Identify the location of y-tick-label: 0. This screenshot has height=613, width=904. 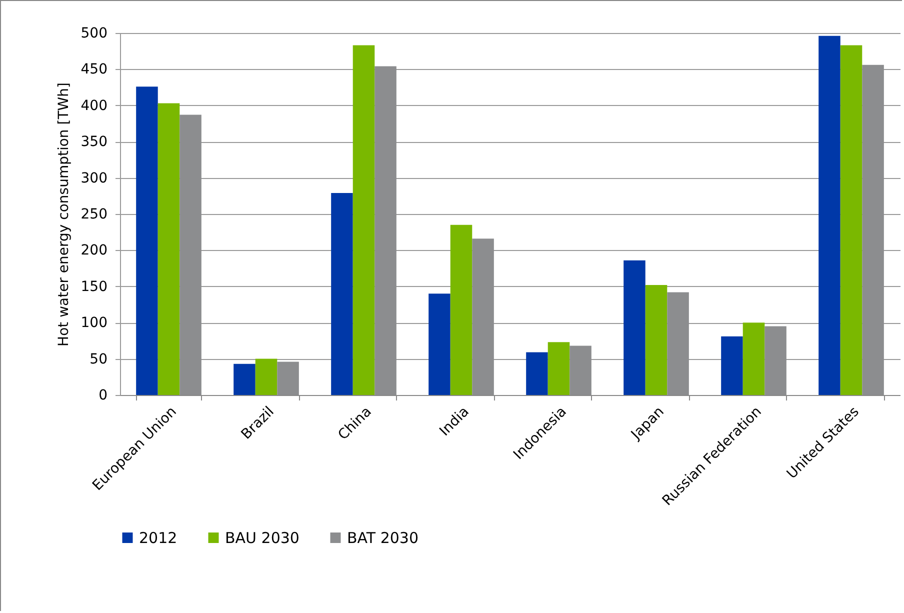
(103, 396).